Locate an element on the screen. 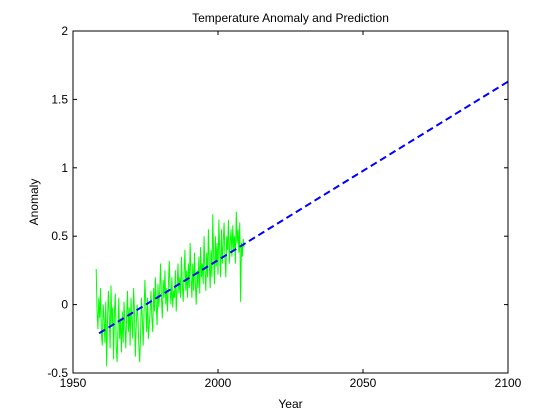 Image resolution: width=560 pixels, height=420 pixels. y-tick-label: 2 is located at coordinates (64, 31).